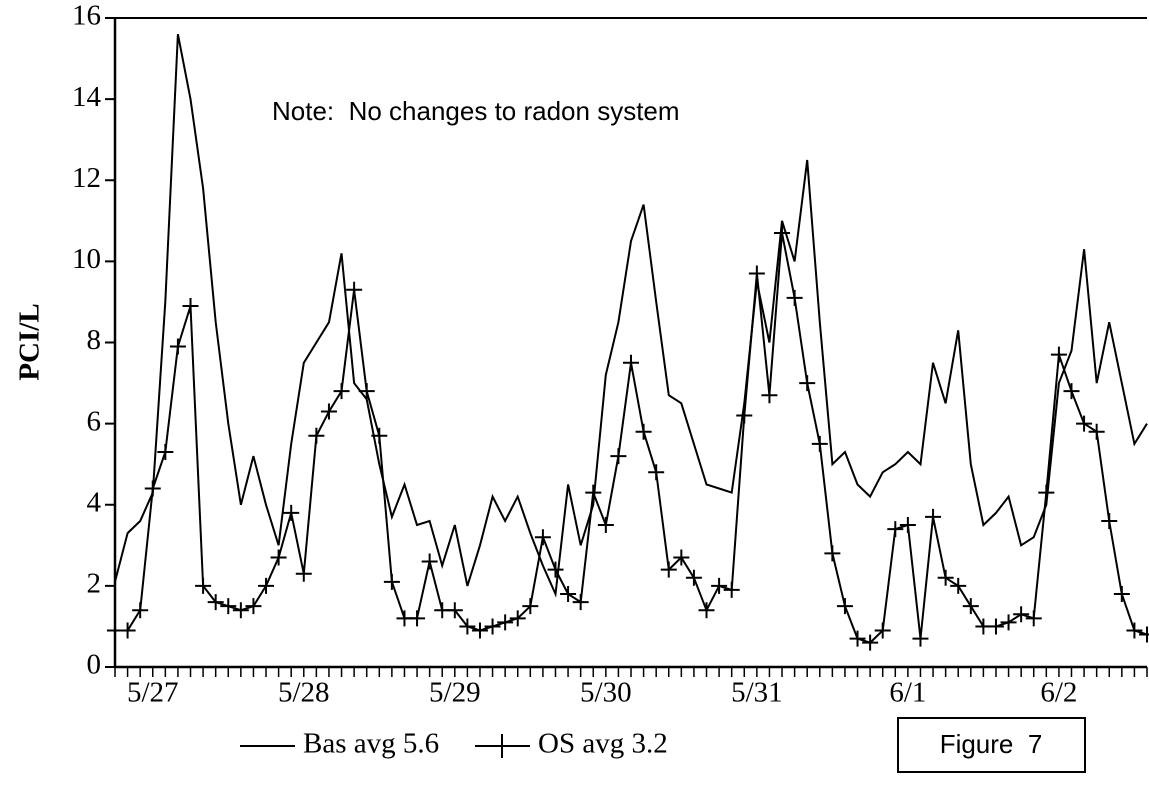 This screenshot has height=790, width=1149. What do you see at coordinates (502, 746) in the screenshot?
I see `legend-marker` at bounding box center [502, 746].